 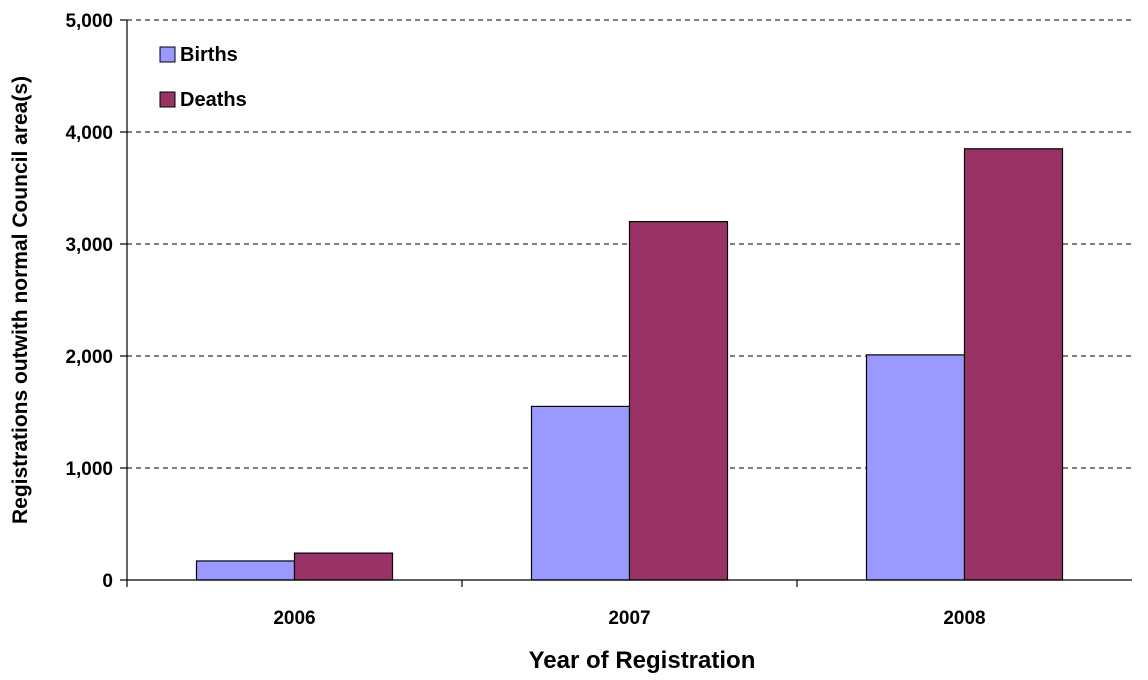 I want to click on legend: Births Deaths, so click(x=203, y=77).